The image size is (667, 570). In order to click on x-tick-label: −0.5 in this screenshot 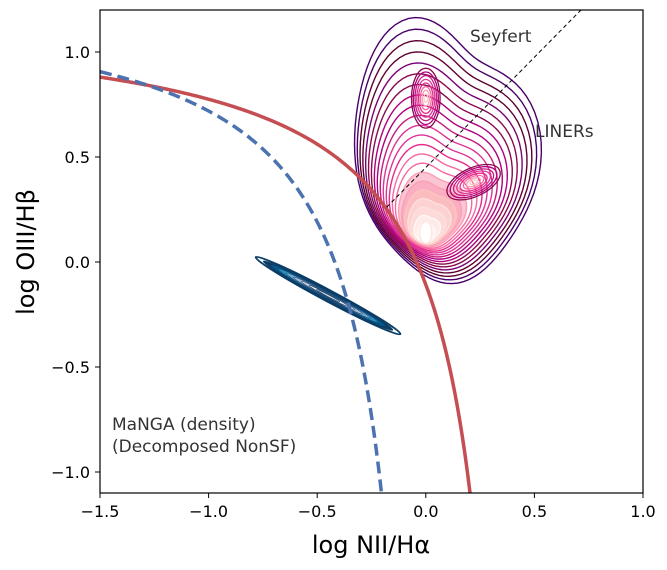, I will do `click(317, 511)`.